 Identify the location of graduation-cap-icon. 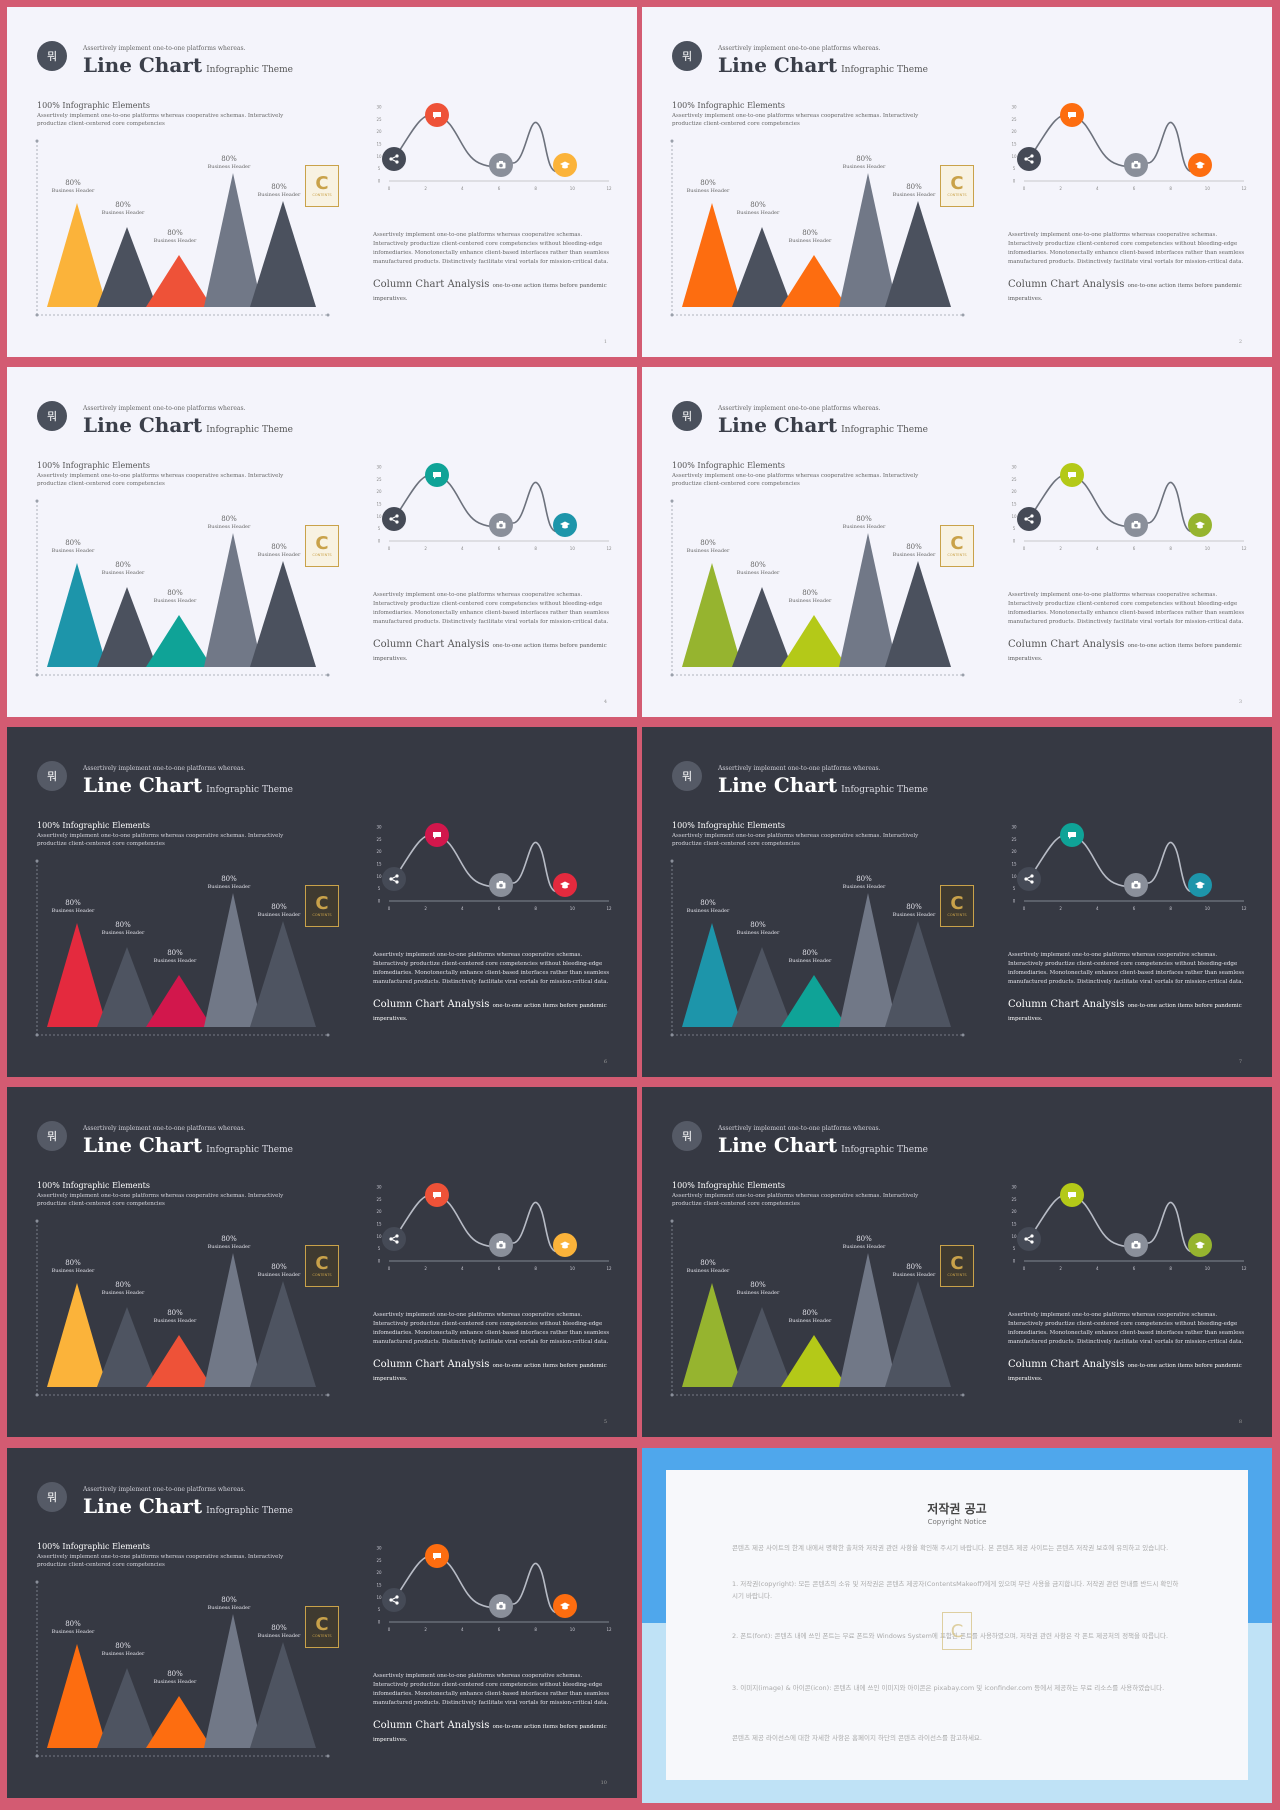
(565, 1245).